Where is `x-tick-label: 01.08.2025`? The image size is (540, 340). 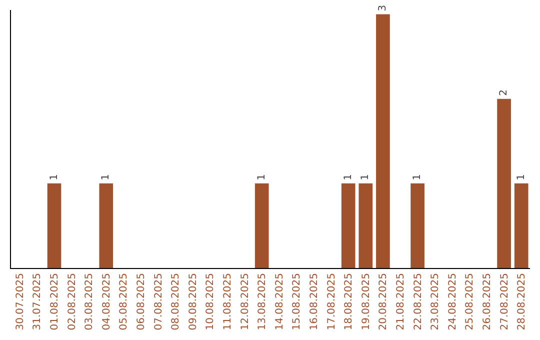
x-tick-label: 01.08.2025 is located at coordinates (55, 301).